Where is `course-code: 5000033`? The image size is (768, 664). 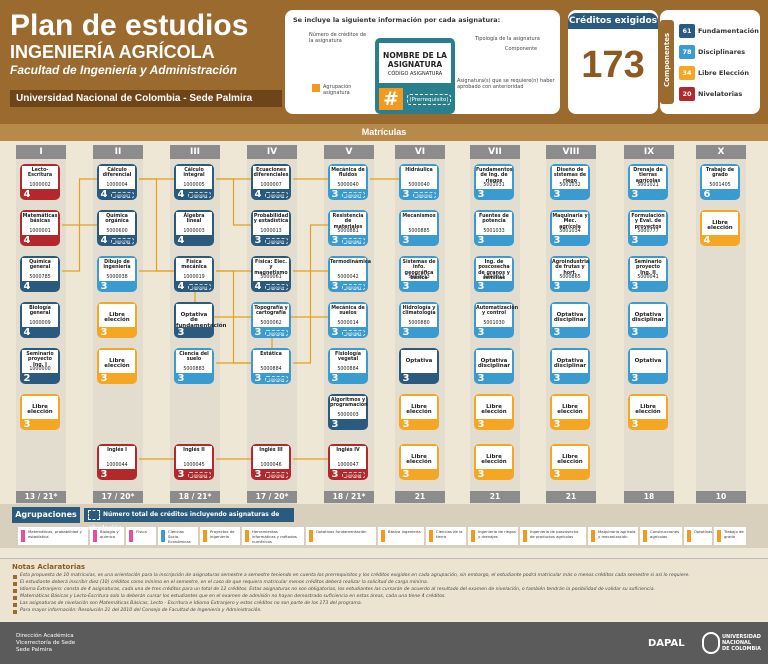
course-code: 5000033 is located at coordinates (419, 277).